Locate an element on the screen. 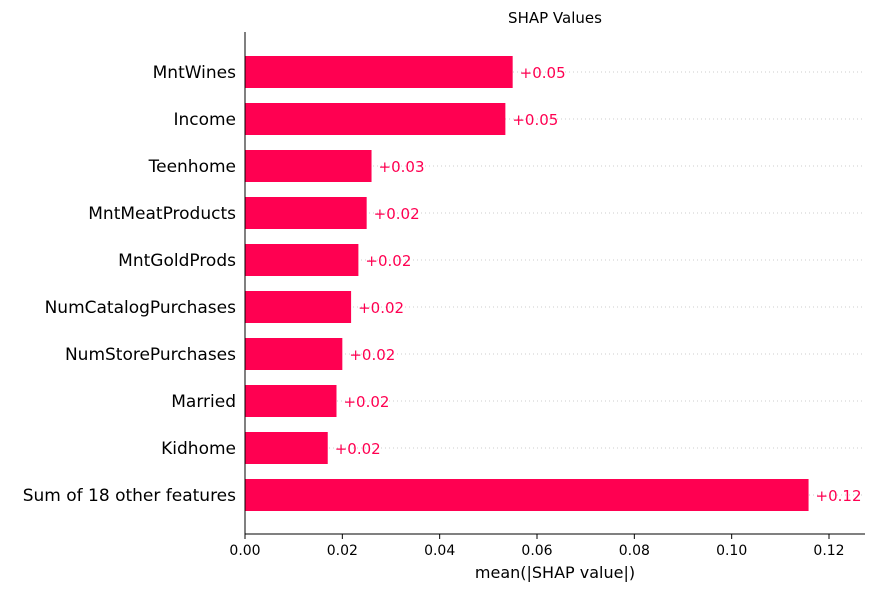  category-label: MntWines is located at coordinates (194, 73).